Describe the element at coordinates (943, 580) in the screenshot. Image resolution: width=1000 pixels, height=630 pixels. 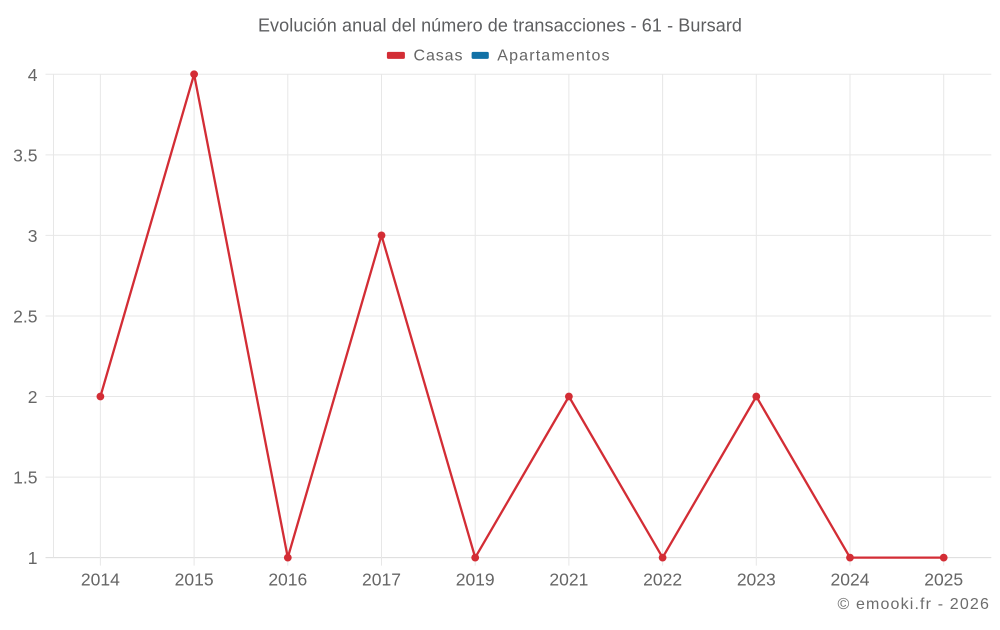
I see `svg-text: 2025` at that location.